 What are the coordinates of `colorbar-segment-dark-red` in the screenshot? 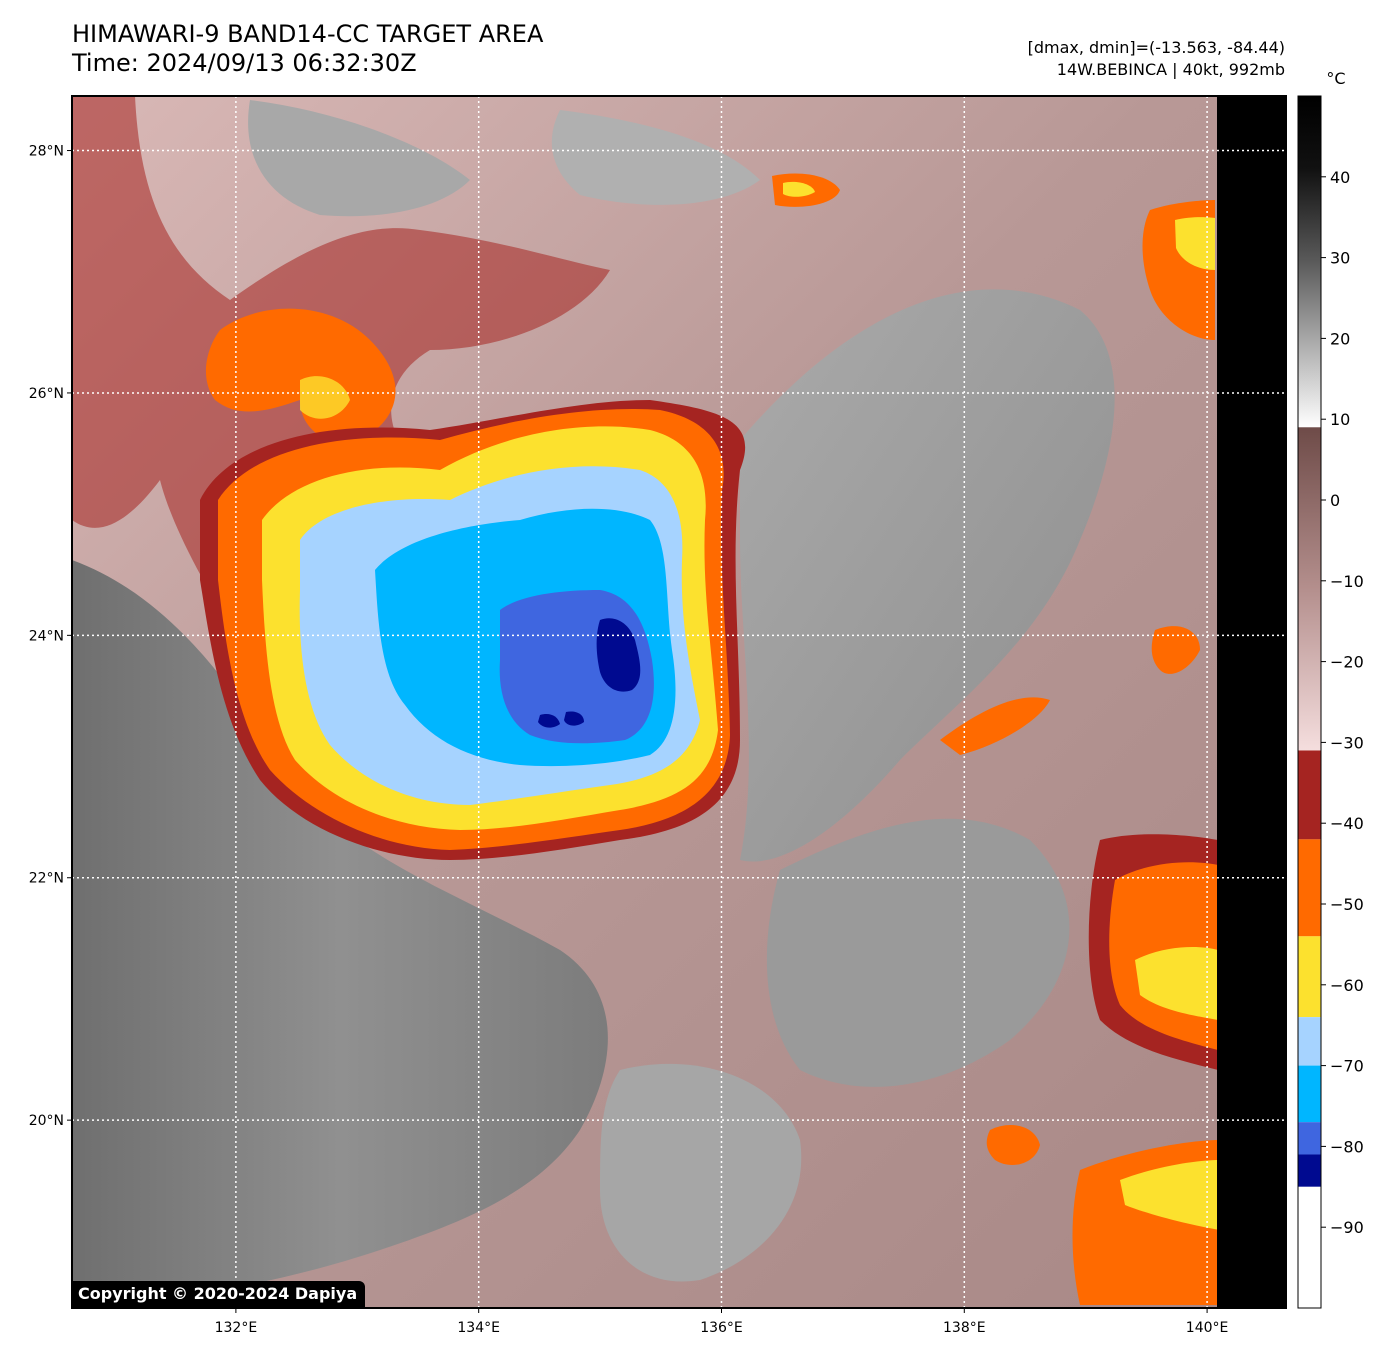 It's located at (1309, 795).